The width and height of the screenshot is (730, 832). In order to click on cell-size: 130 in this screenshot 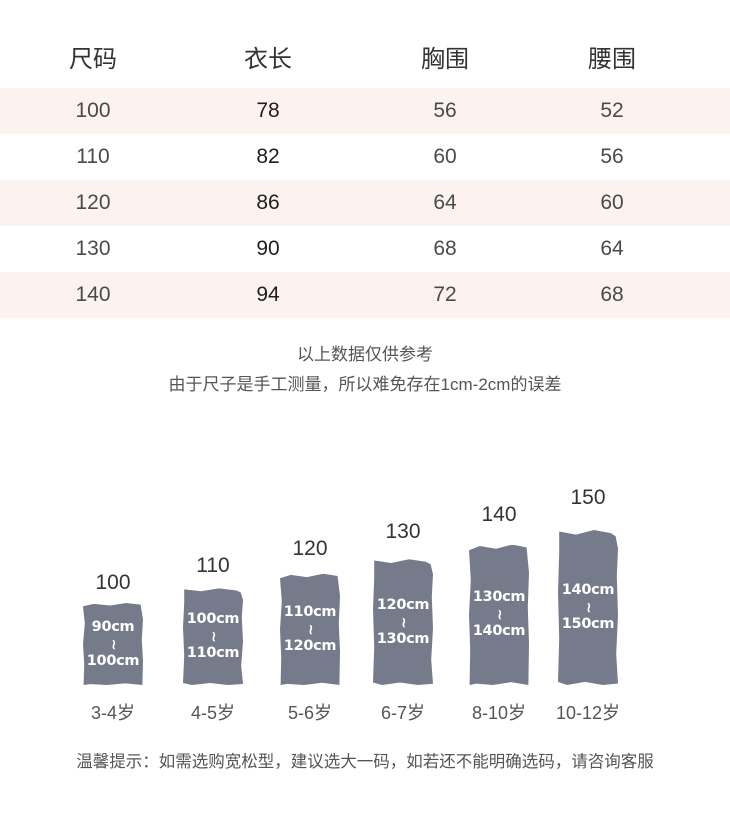, I will do `click(93, 248)`.